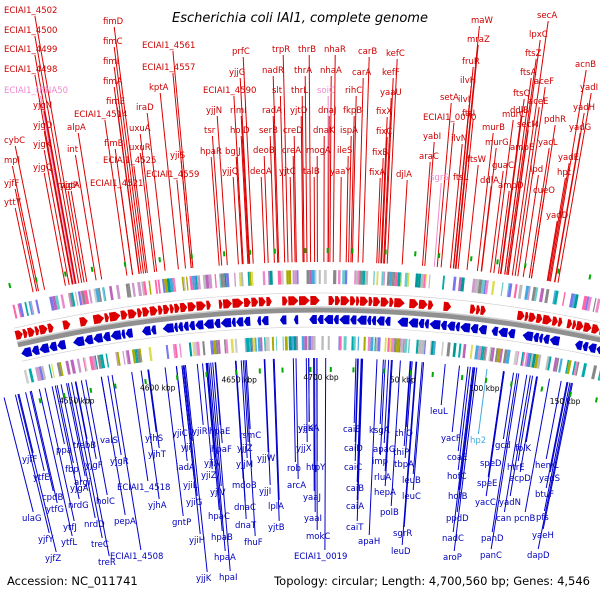 The image size is (600, 600). I want to click on gene-label-reverse: cpdB, so click(52, 498).